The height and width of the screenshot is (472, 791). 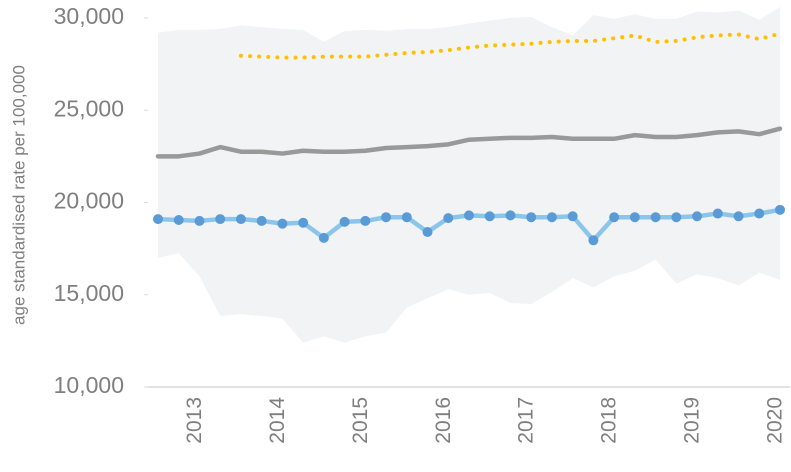 I want to click on y-tick-label: 10,000, so click(x=89, y=385).